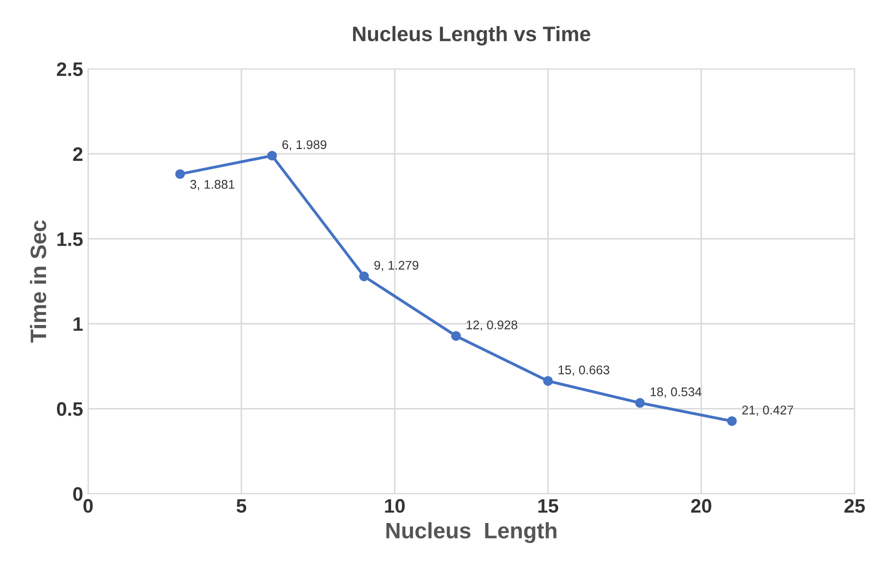  Describe the element at coordinates (492, 325) in the screenshot. I see `data-label: 12, 0.928` at that location.